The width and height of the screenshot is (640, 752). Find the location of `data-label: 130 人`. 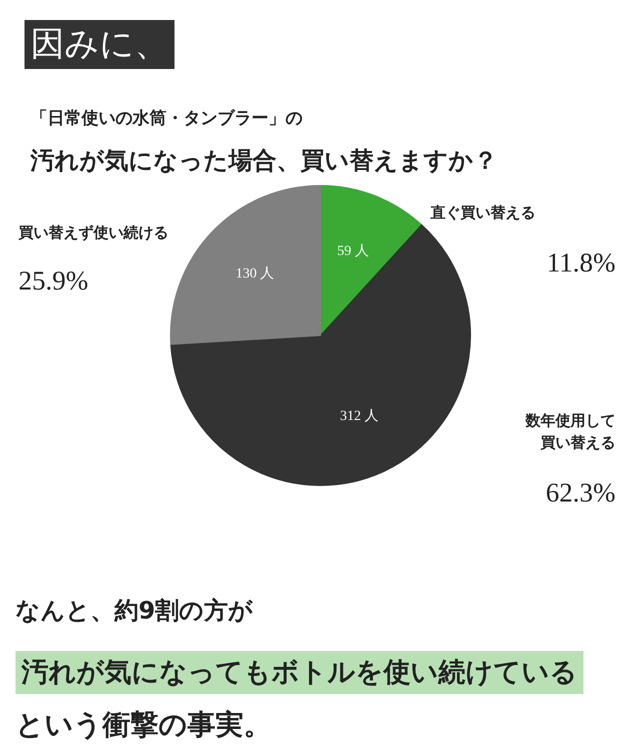

data-label: 130 人 is located at coordinates (255, 273).